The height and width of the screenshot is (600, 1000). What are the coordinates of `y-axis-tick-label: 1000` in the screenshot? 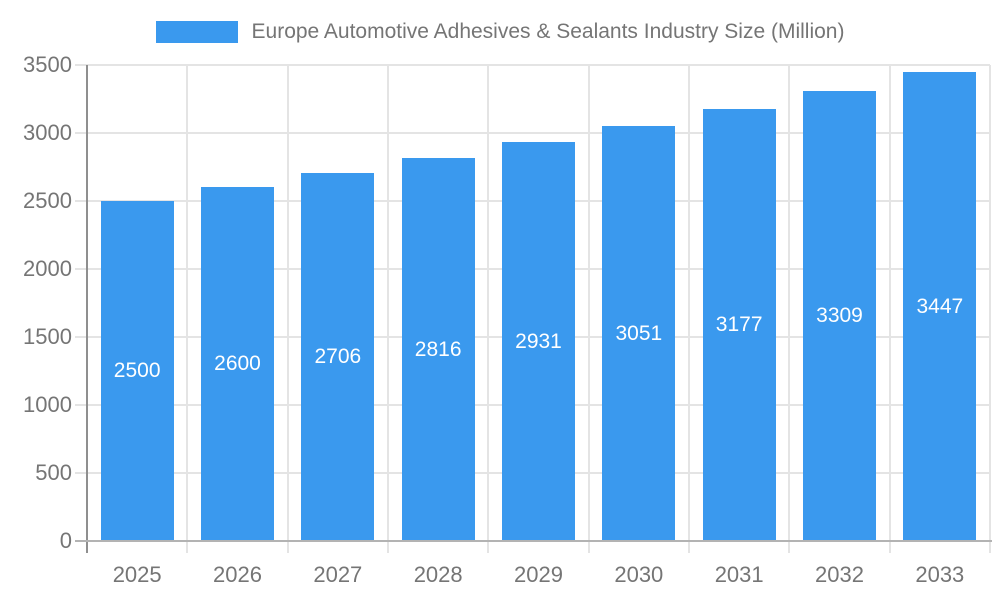 It's located at (47, 404).